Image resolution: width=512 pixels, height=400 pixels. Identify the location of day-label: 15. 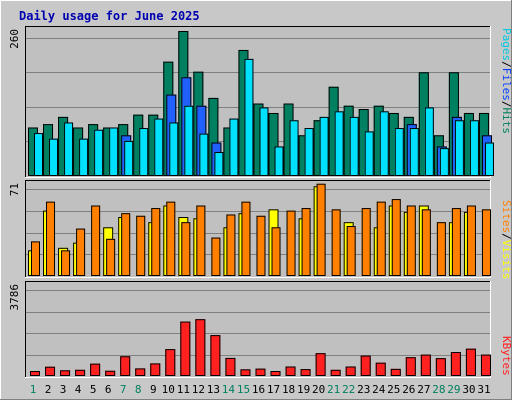
(243, 389).